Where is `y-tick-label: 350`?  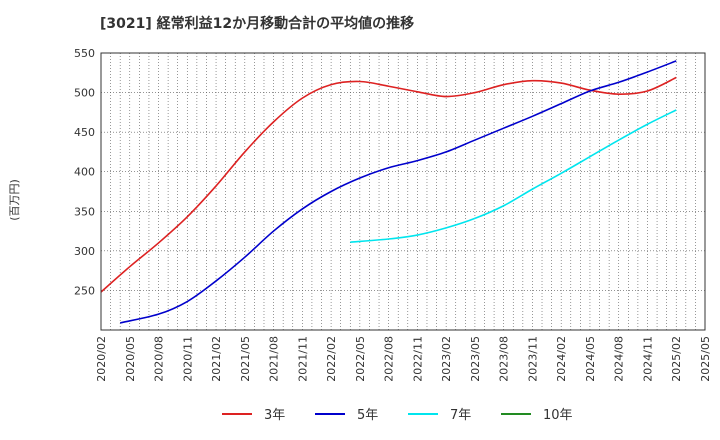 y-tick-label: 350 is located at coordinates (84, 211).